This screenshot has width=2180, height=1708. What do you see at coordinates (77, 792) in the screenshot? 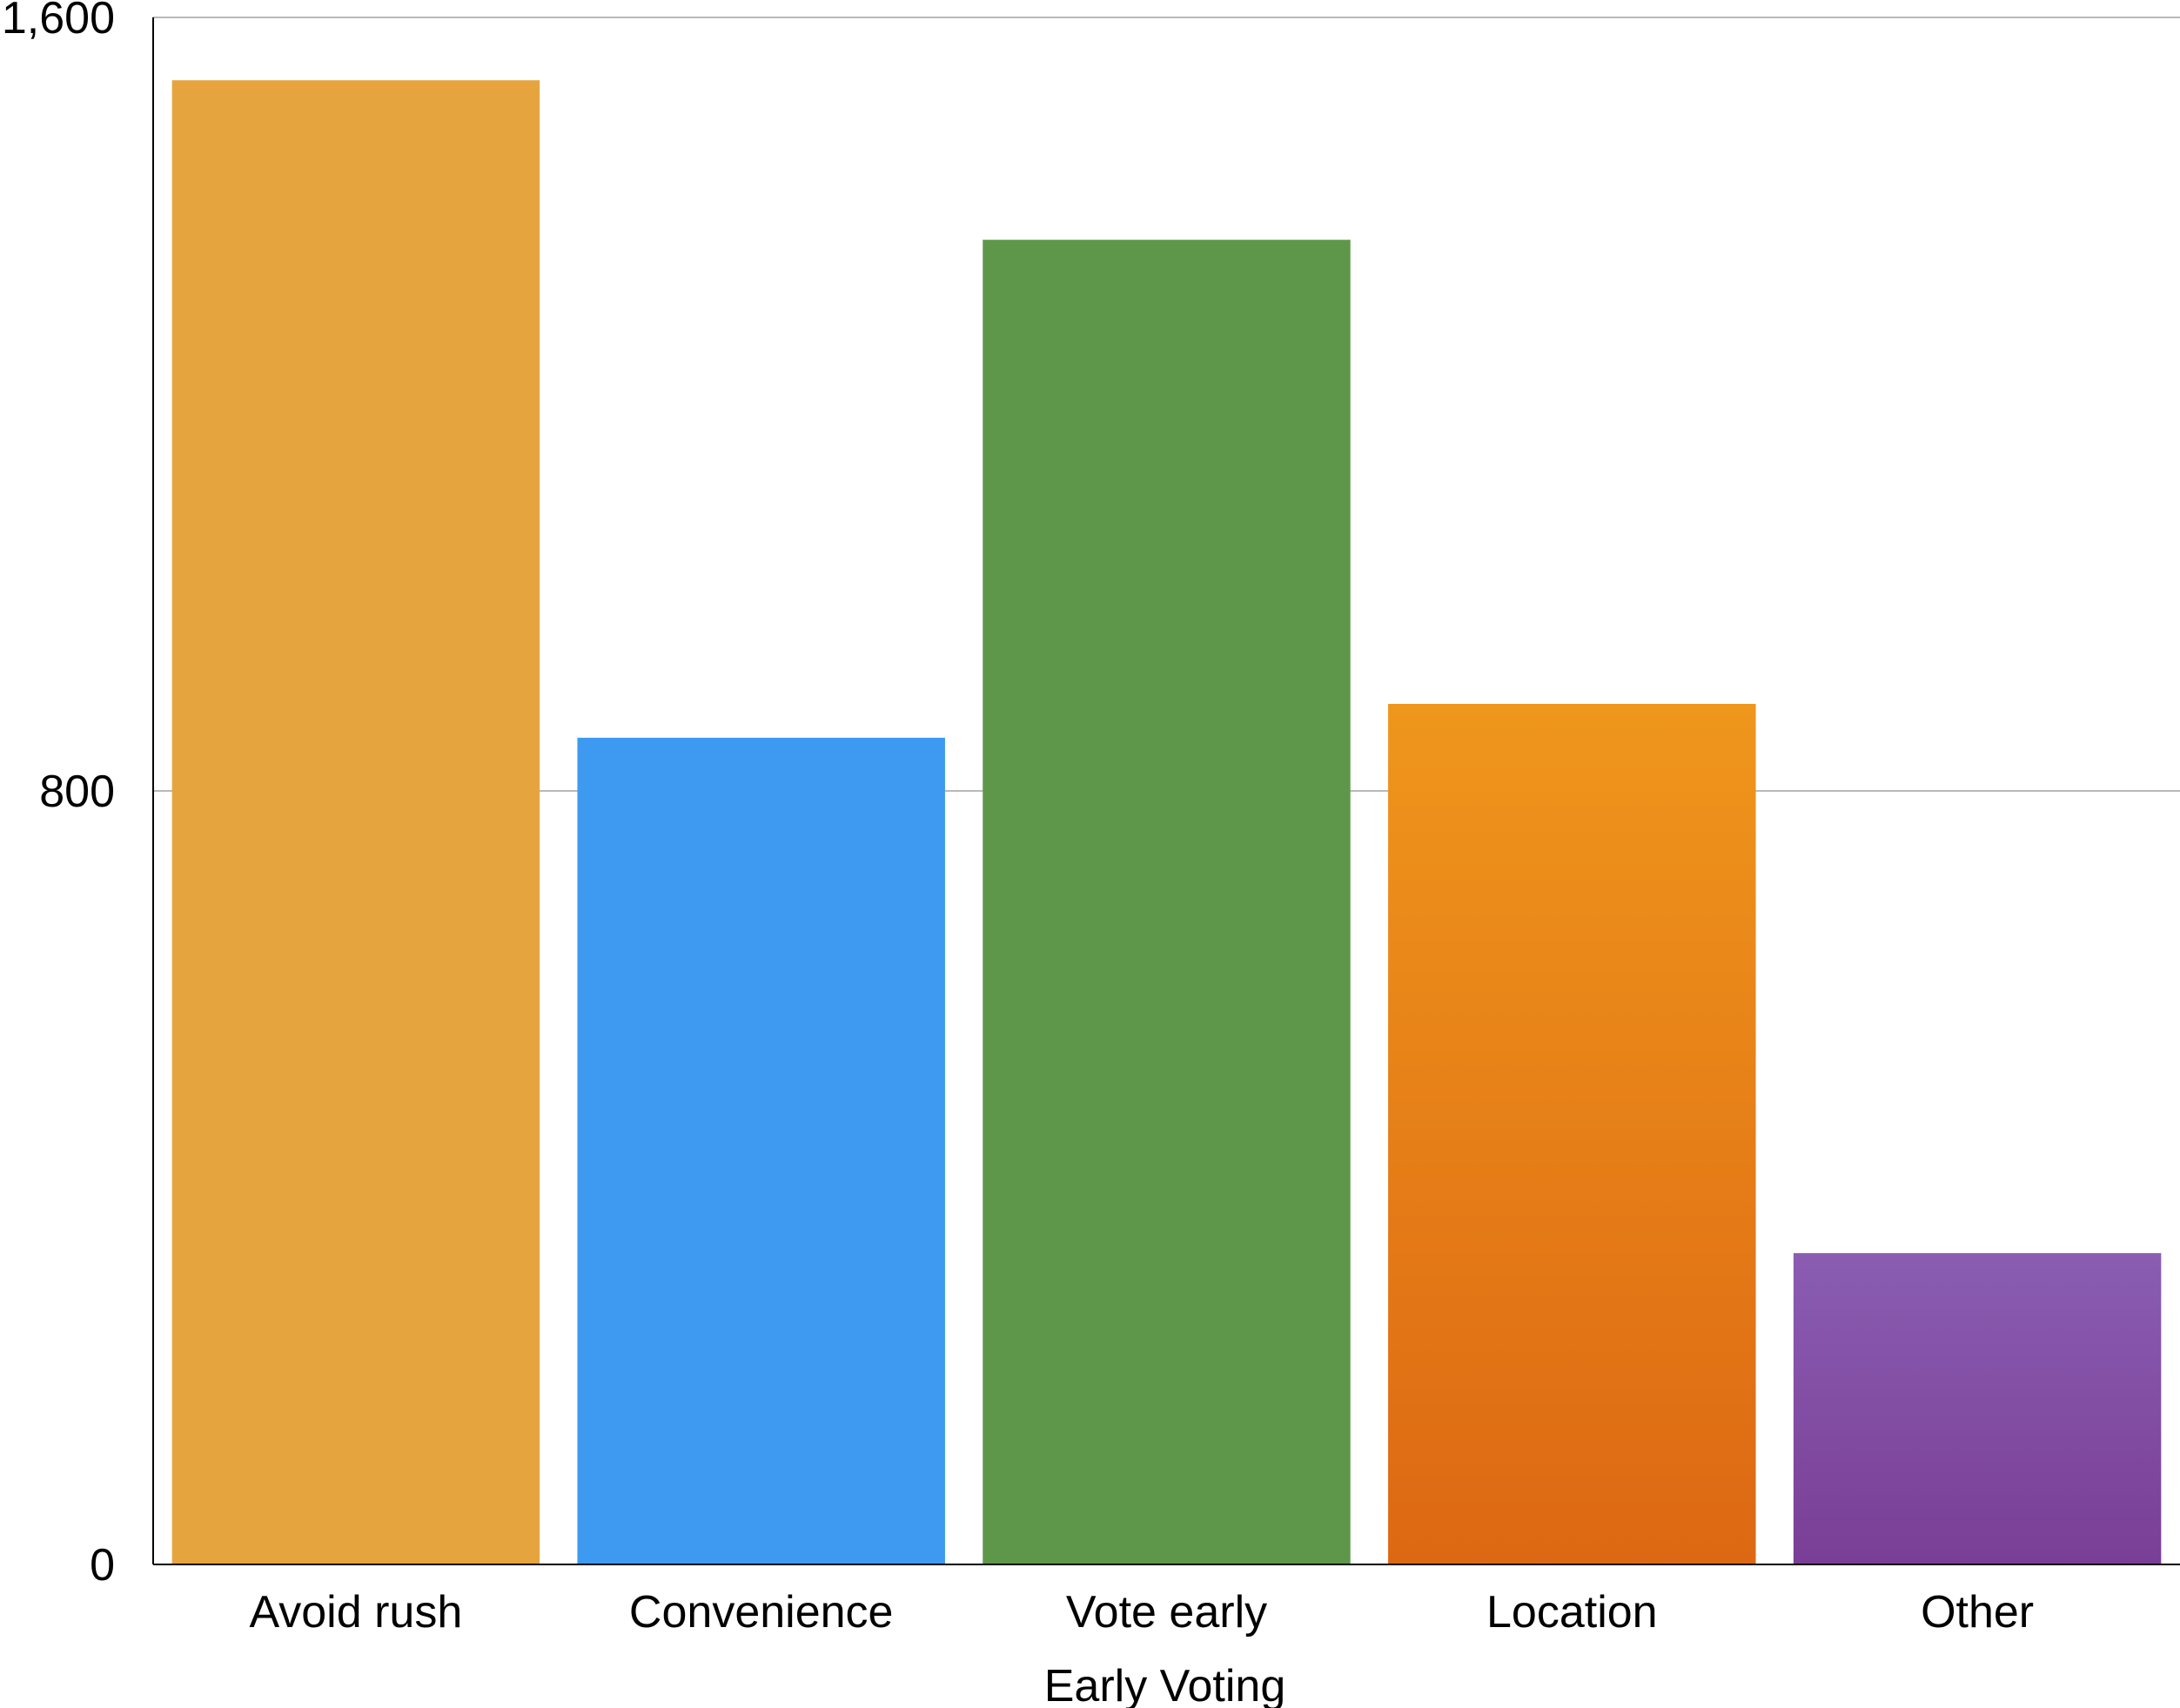
I see `y-tick-label: 800` at bounding box center [77, 792].